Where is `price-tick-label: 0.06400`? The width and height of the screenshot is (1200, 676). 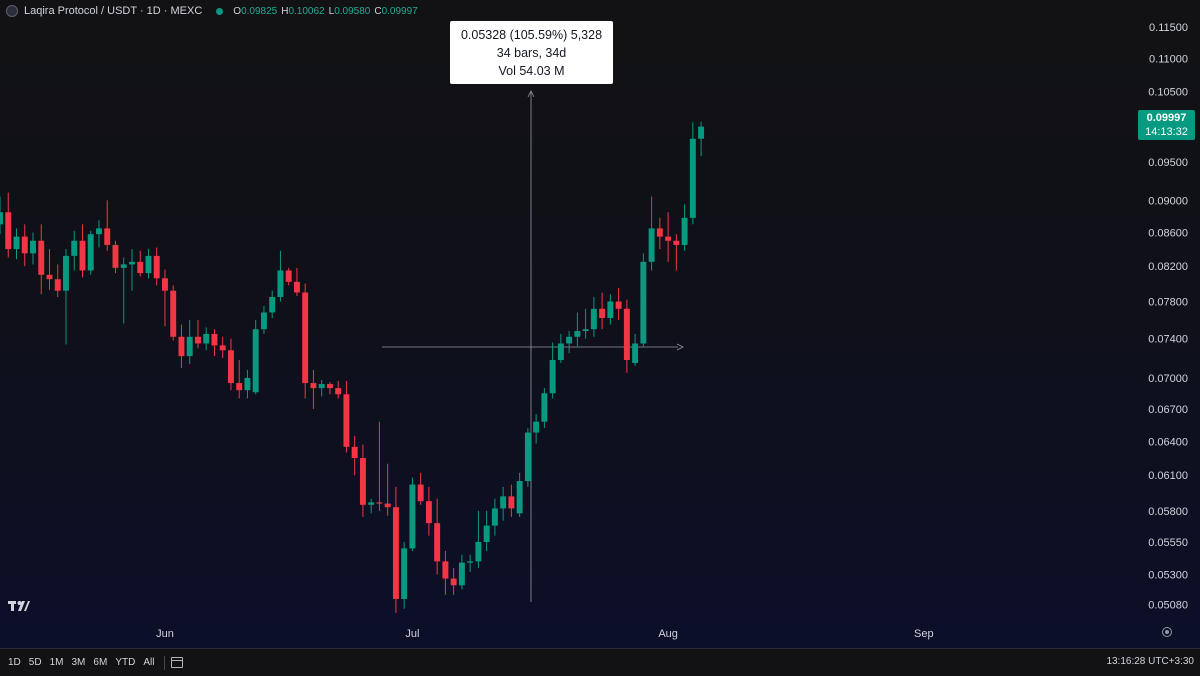 price-tick-label: 0.06400 is located at coordinates (1168, 442).